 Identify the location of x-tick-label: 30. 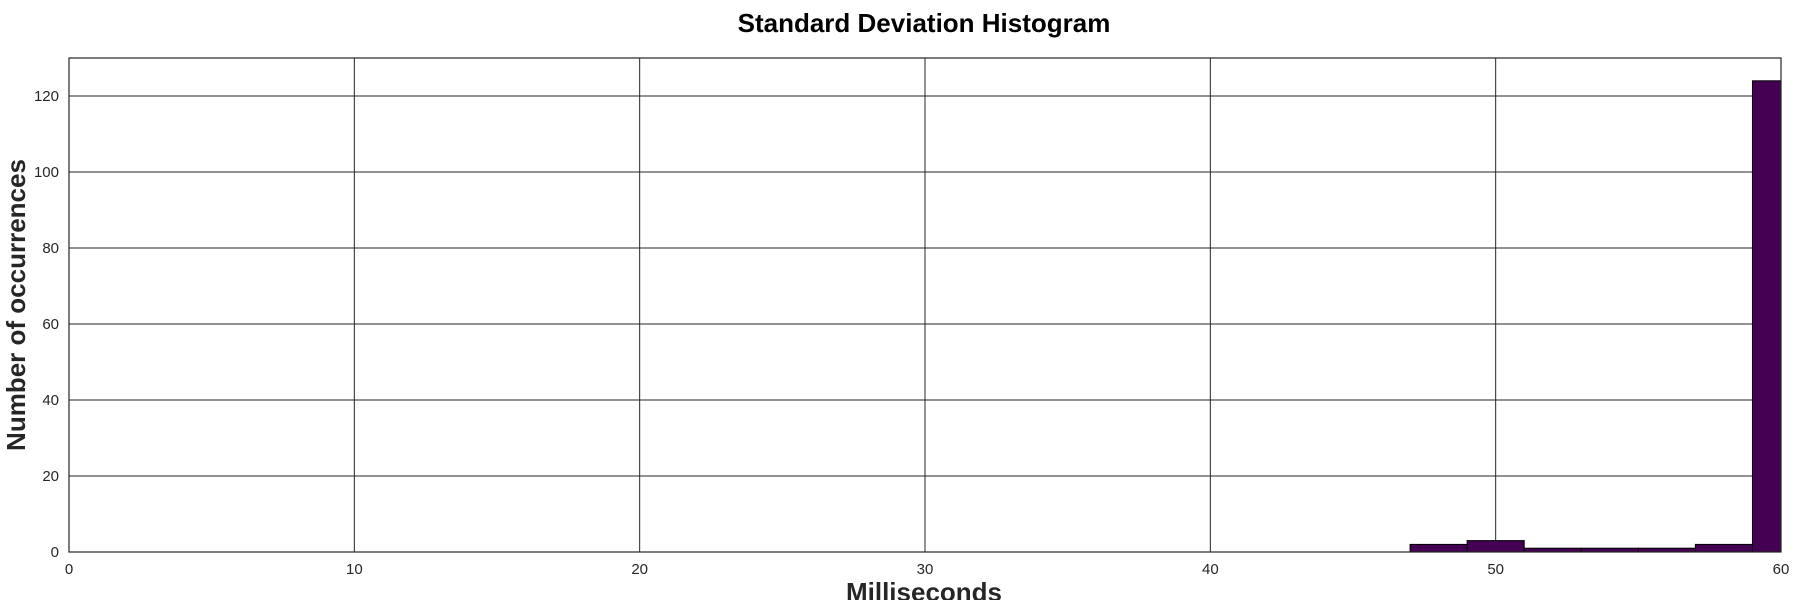
(925, 569).